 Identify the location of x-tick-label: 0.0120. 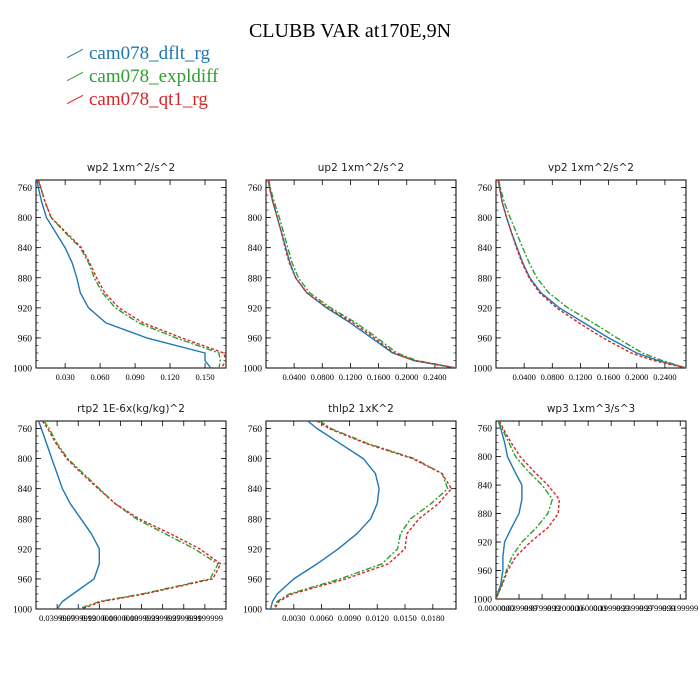
(377, 618).